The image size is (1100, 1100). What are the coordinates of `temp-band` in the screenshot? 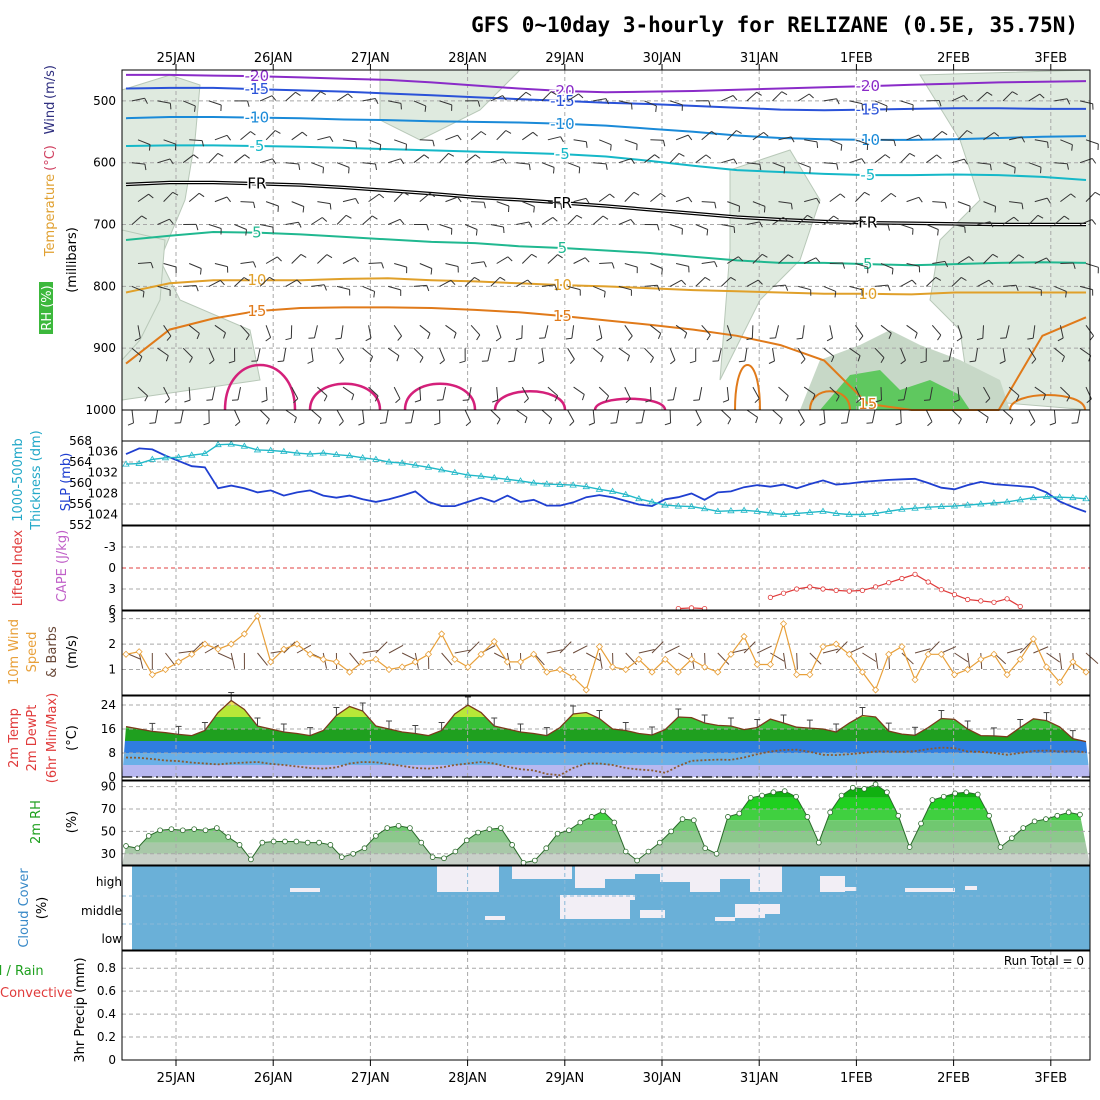 It's located at (606, 771).